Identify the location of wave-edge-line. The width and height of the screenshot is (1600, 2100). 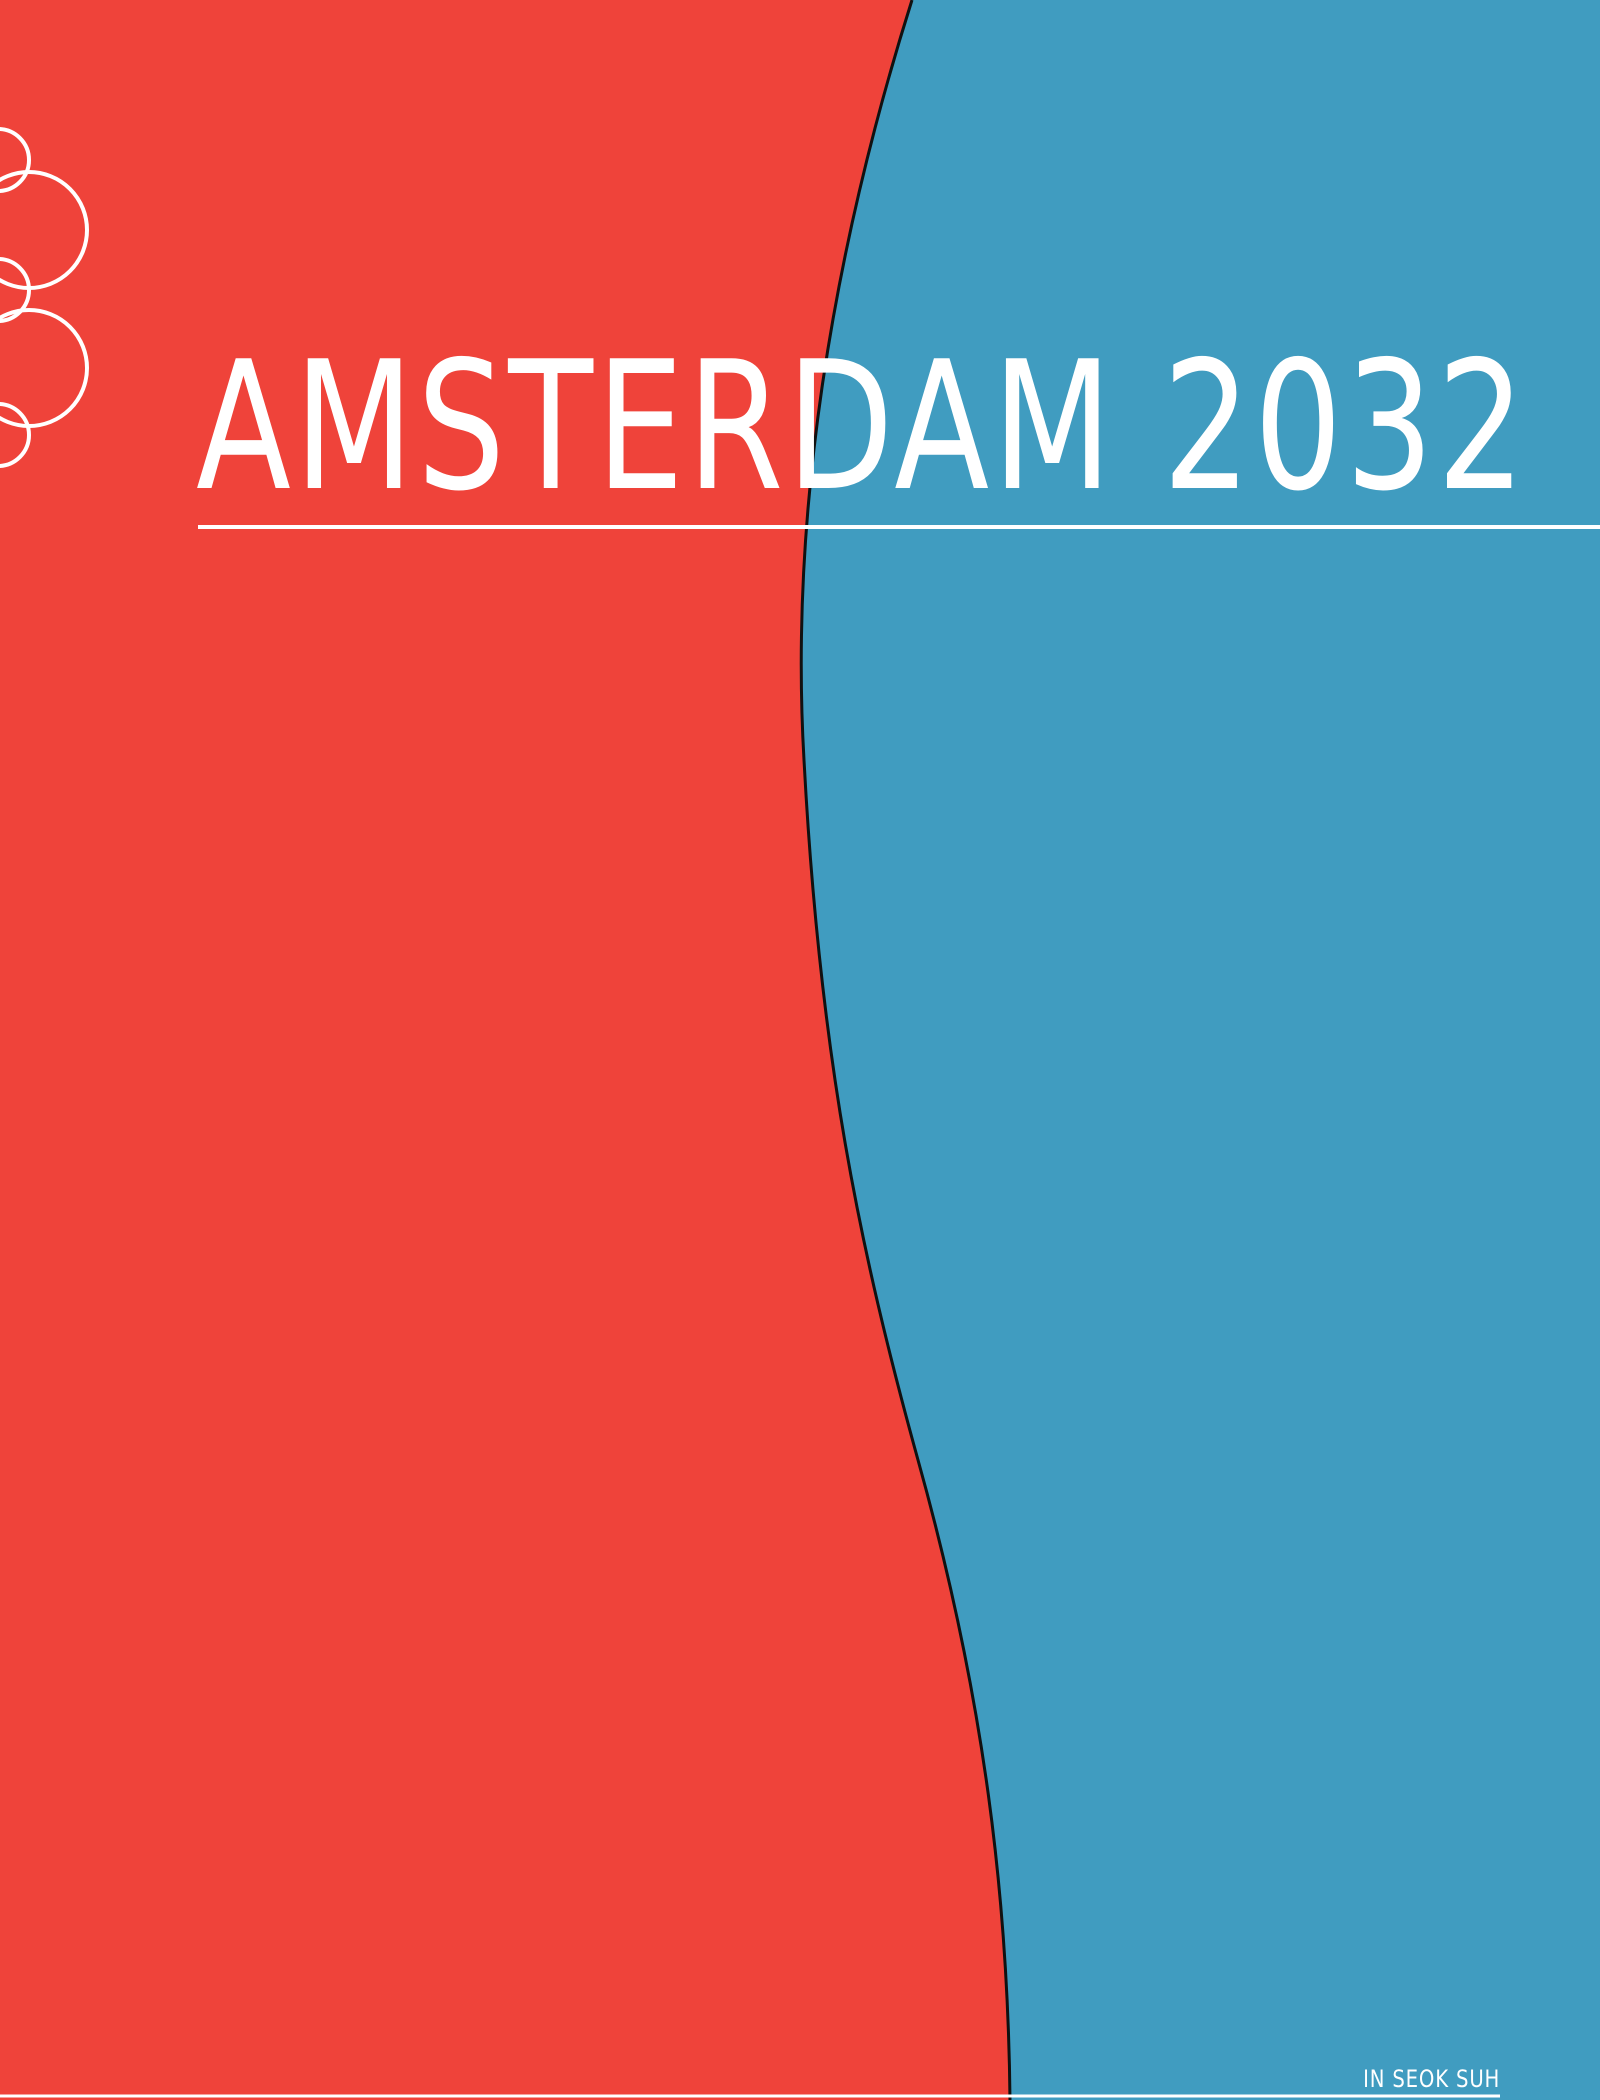
(905, 1050).